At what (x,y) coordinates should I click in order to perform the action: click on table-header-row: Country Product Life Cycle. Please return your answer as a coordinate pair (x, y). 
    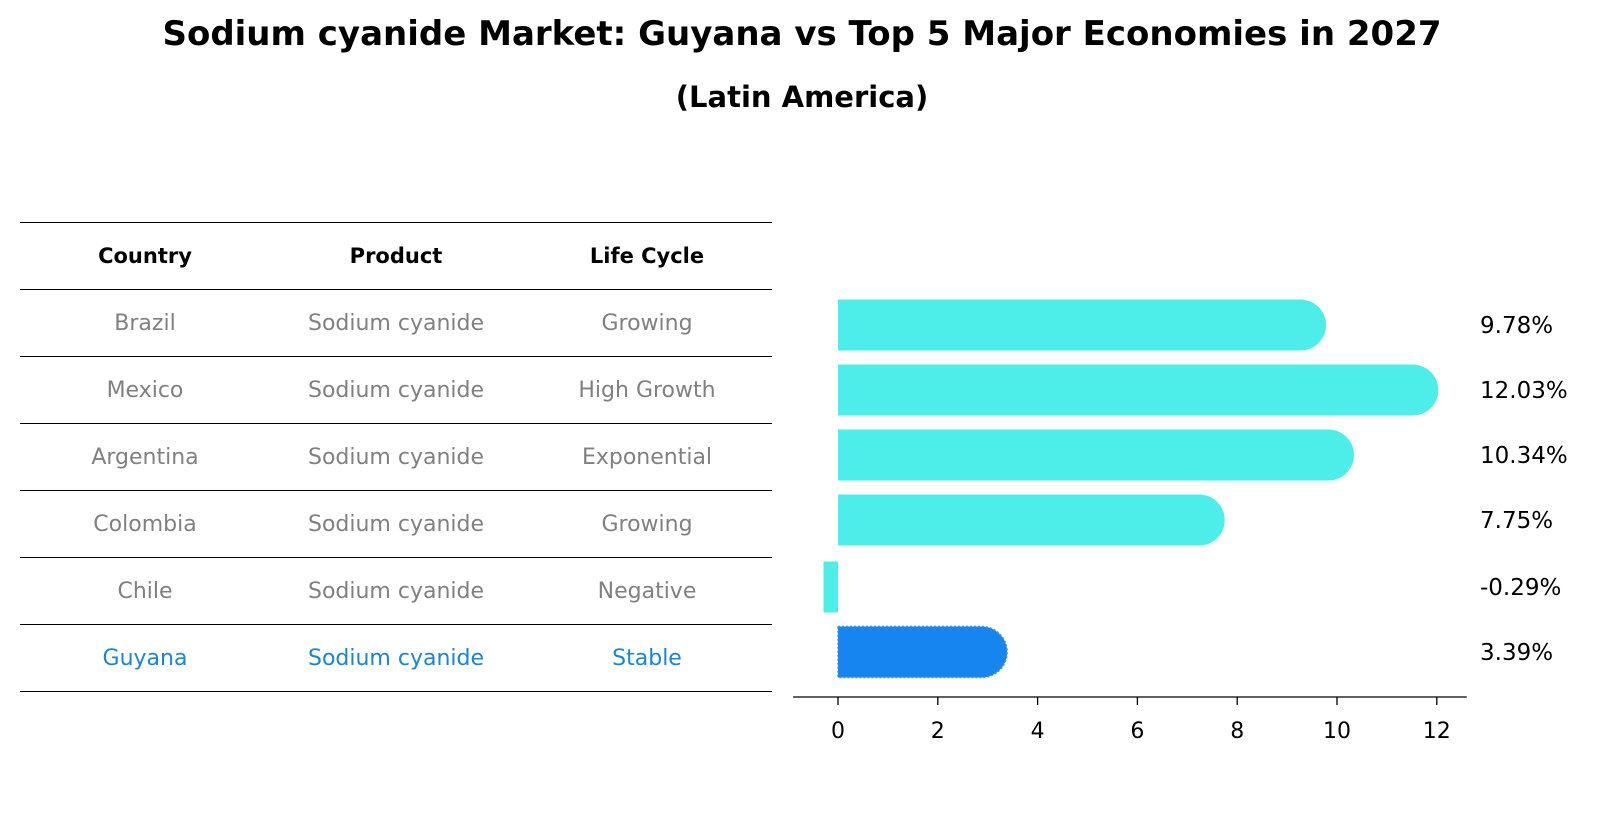
    Looking at the image, I should click on (396, 255).